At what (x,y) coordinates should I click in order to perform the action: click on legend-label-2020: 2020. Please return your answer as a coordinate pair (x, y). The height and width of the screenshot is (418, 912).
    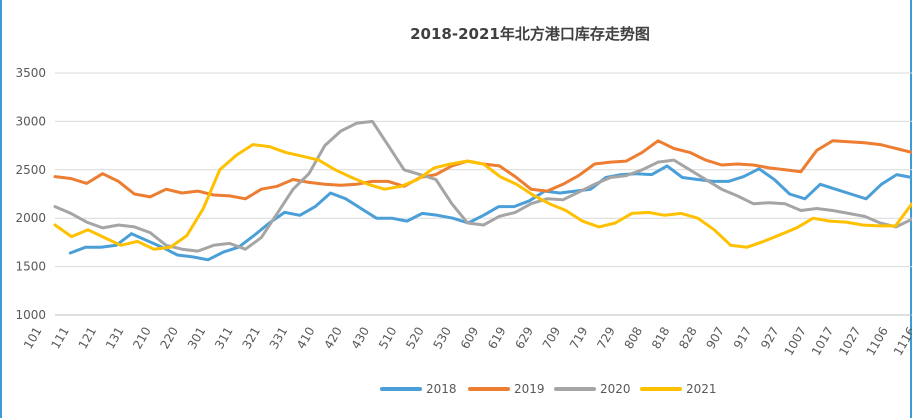
    Looking at the image, I should click on (615, 389).